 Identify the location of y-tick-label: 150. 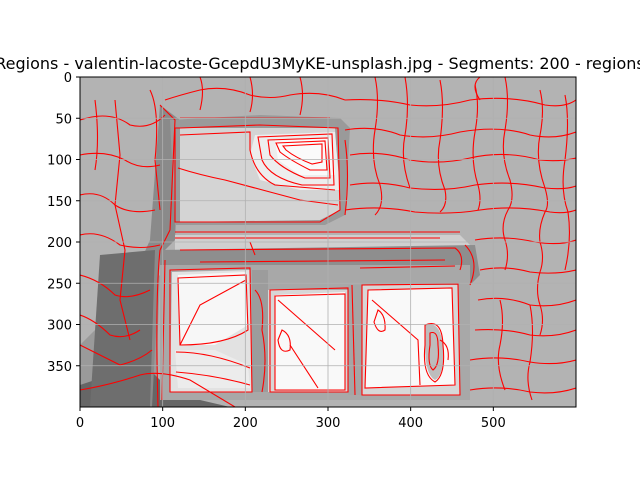
(59, 202).